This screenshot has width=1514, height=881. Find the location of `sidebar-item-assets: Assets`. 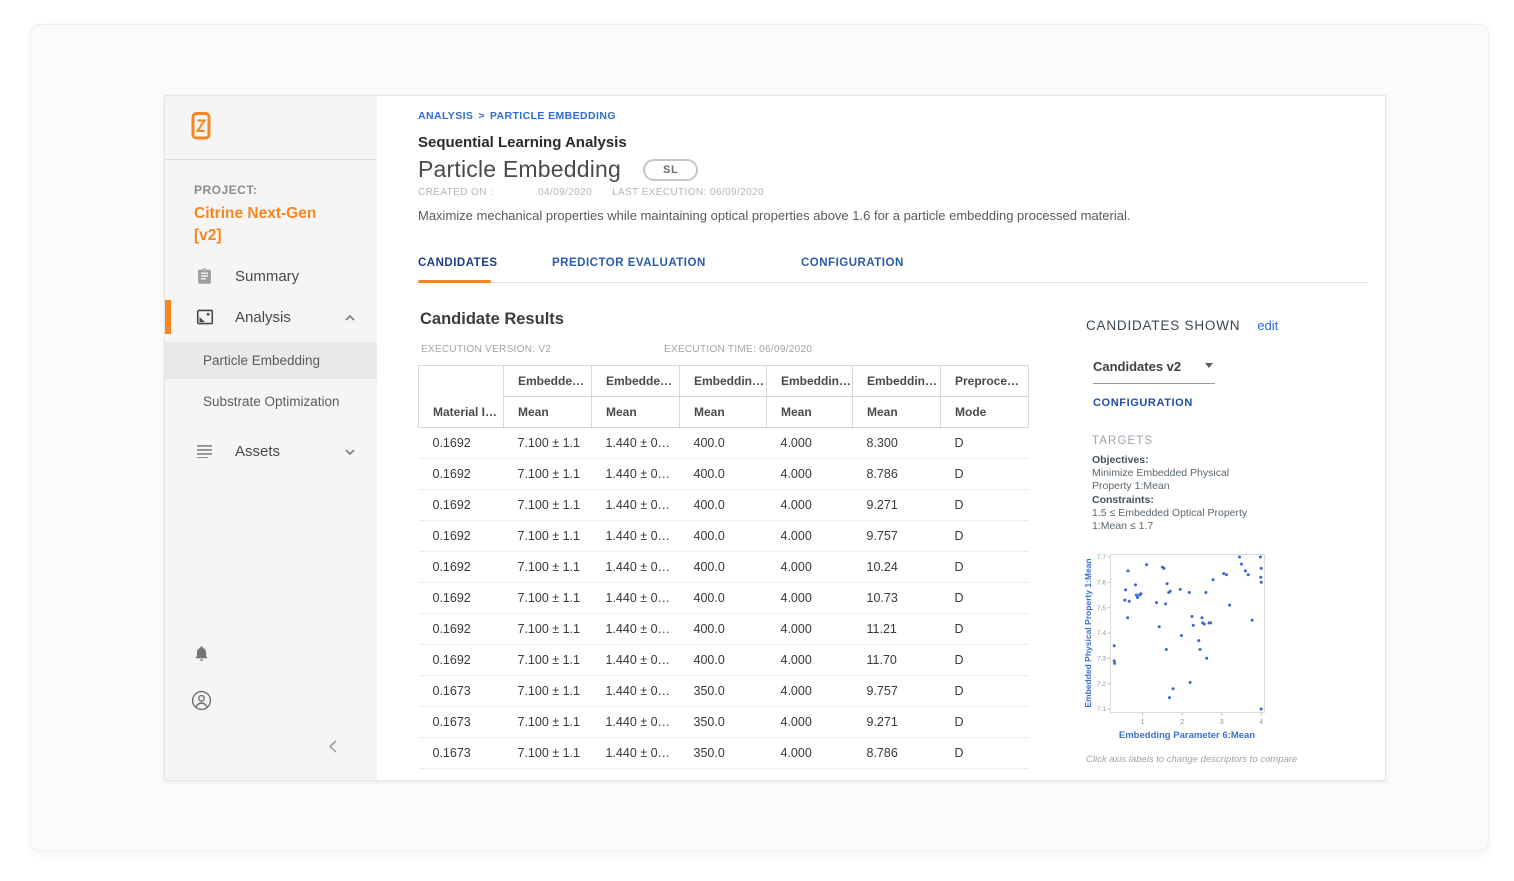

sidebar-item-assets: Assets is located at coordinates (271, 451).